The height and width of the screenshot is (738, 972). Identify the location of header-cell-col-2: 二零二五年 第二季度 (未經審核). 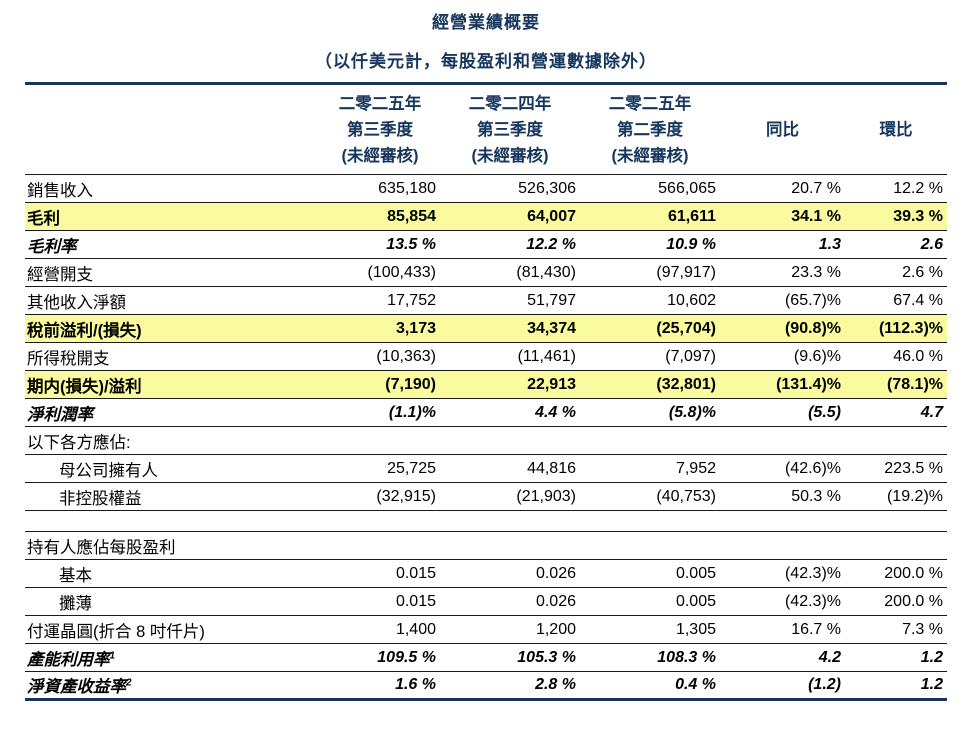
(650, 129).